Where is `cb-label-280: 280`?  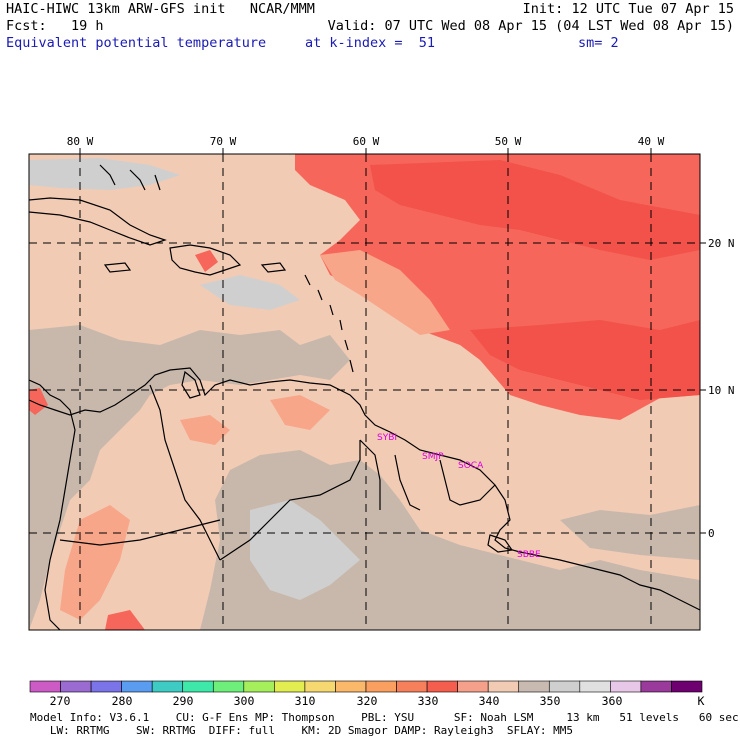
cb-label-280: 280 is located at coordinates (122, 701).